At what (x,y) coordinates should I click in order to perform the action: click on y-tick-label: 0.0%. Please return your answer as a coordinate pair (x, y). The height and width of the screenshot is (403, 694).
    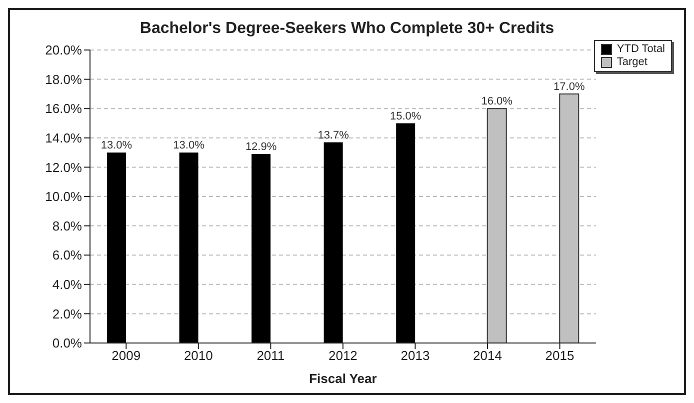
    Looking at the image, I should click on (67, 343).